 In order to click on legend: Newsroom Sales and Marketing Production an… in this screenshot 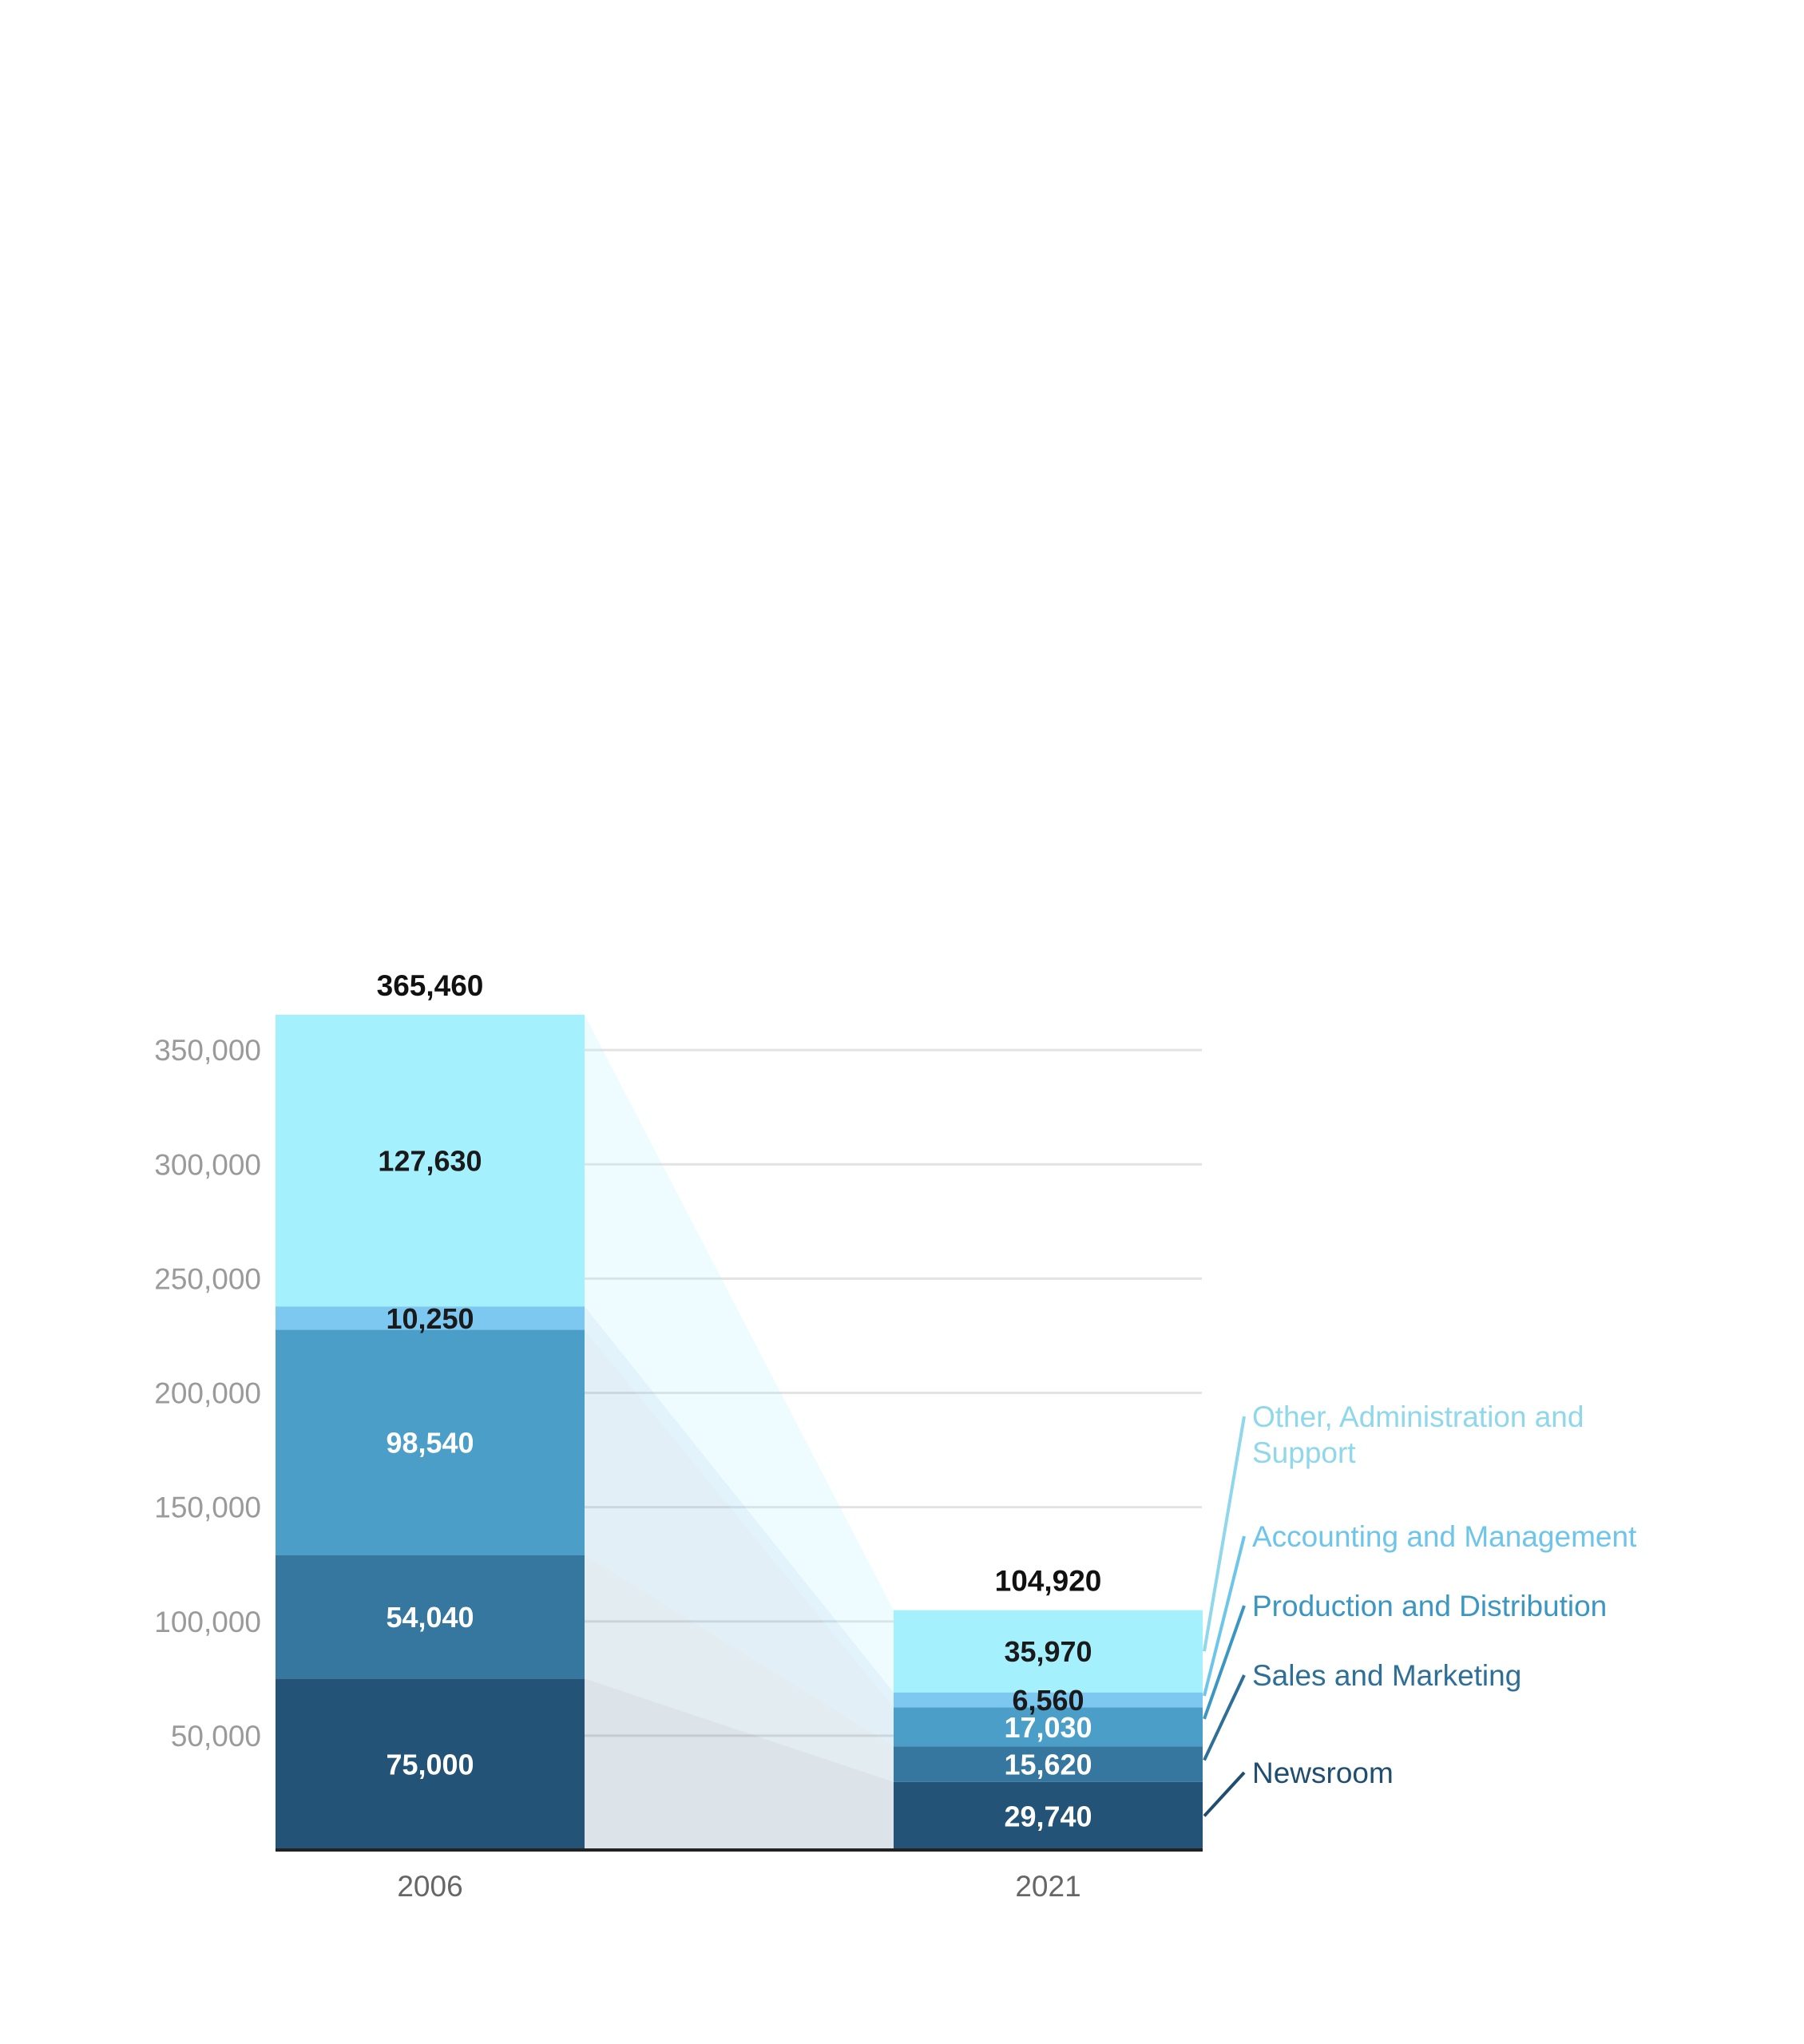, I will do `click(1420, 1608)`.